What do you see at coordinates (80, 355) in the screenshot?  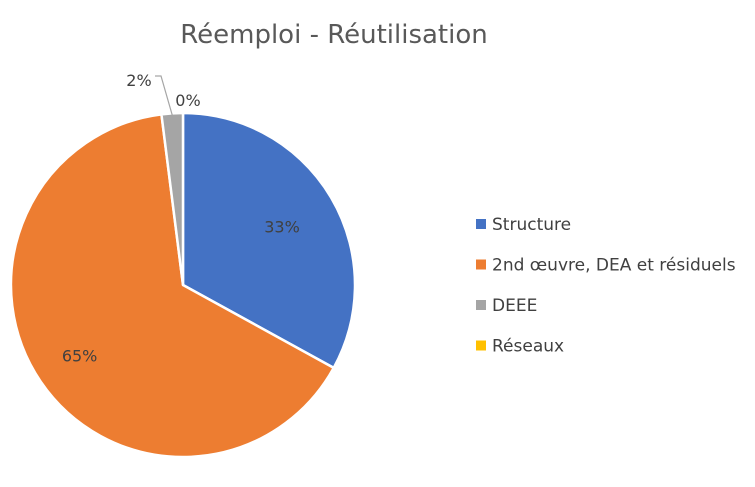 I see `data-label-2nd-oeuvre-dea-et-residuels: 65%` at bounding box center [80, 355].